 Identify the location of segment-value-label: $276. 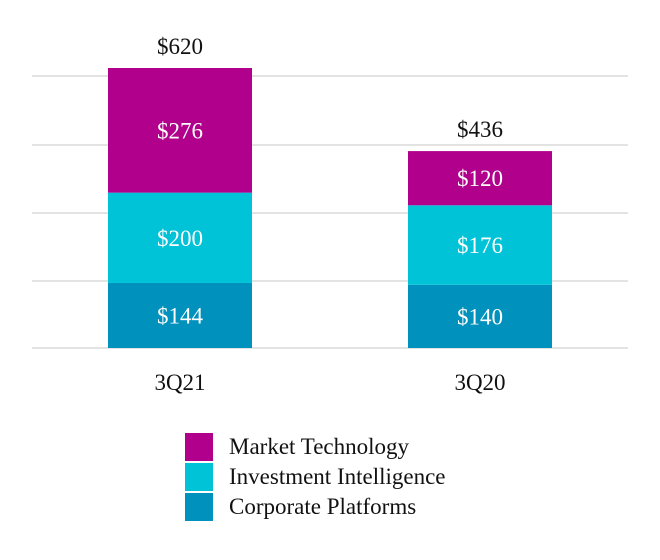
(180, 130).